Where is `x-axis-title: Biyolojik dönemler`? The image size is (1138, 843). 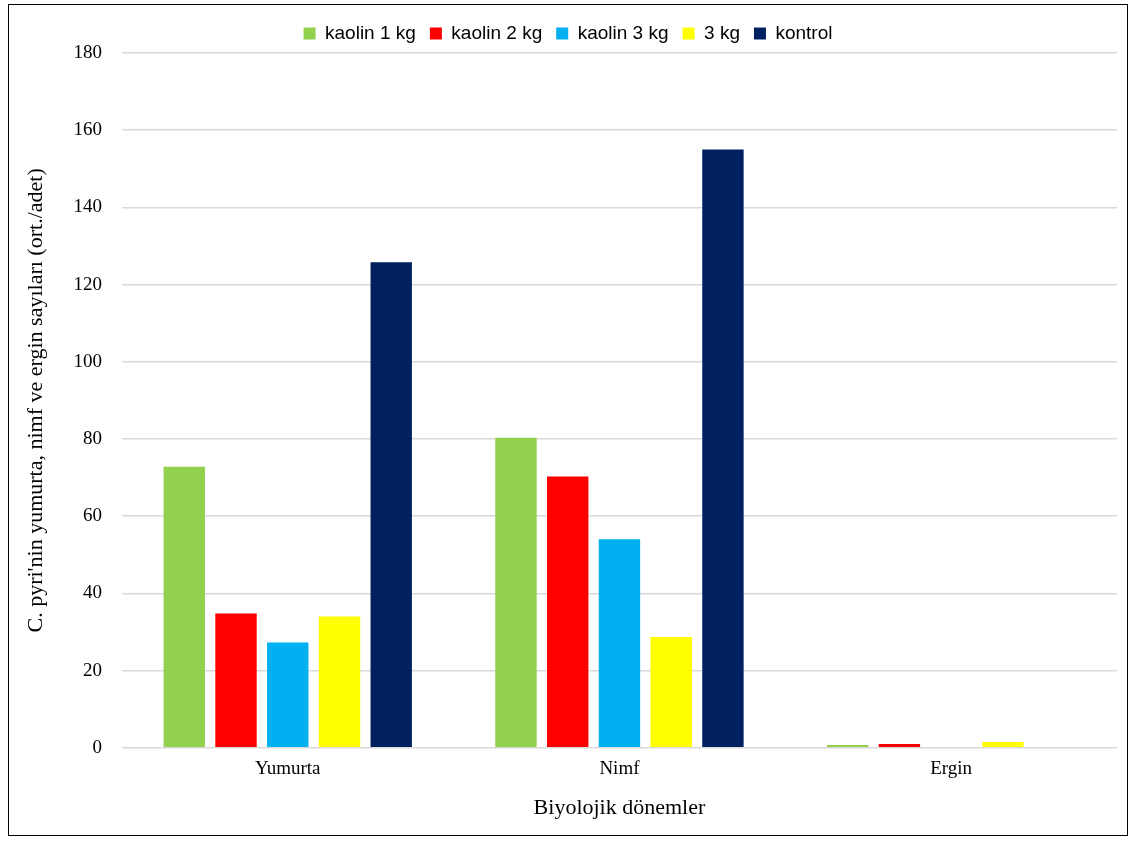 x-axis-title: Biyolojik dönemler is located at coordinates (619, 806).